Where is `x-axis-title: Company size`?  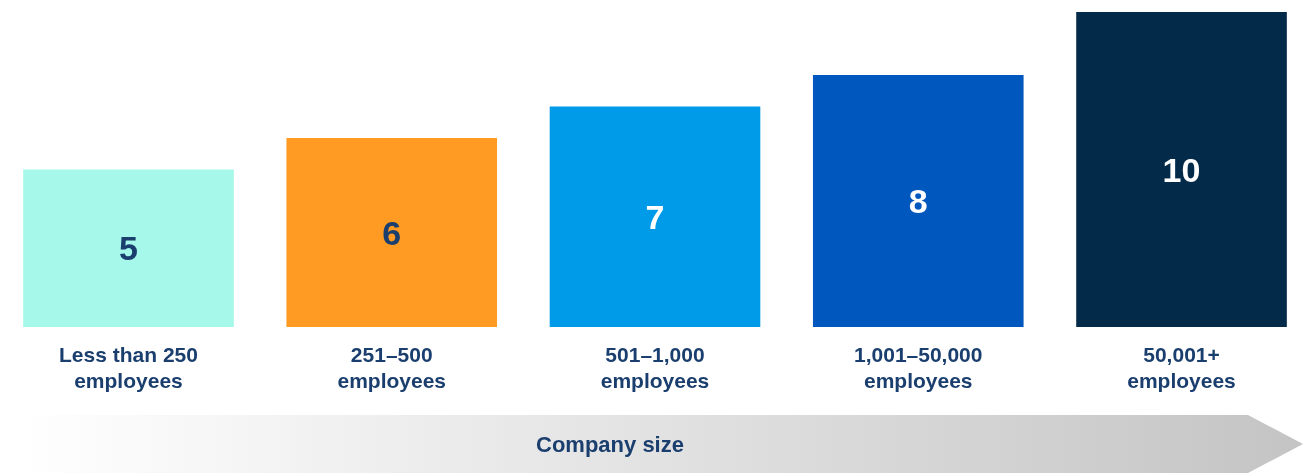 x-axis-title: Company size is located at coordinates (610, 444).